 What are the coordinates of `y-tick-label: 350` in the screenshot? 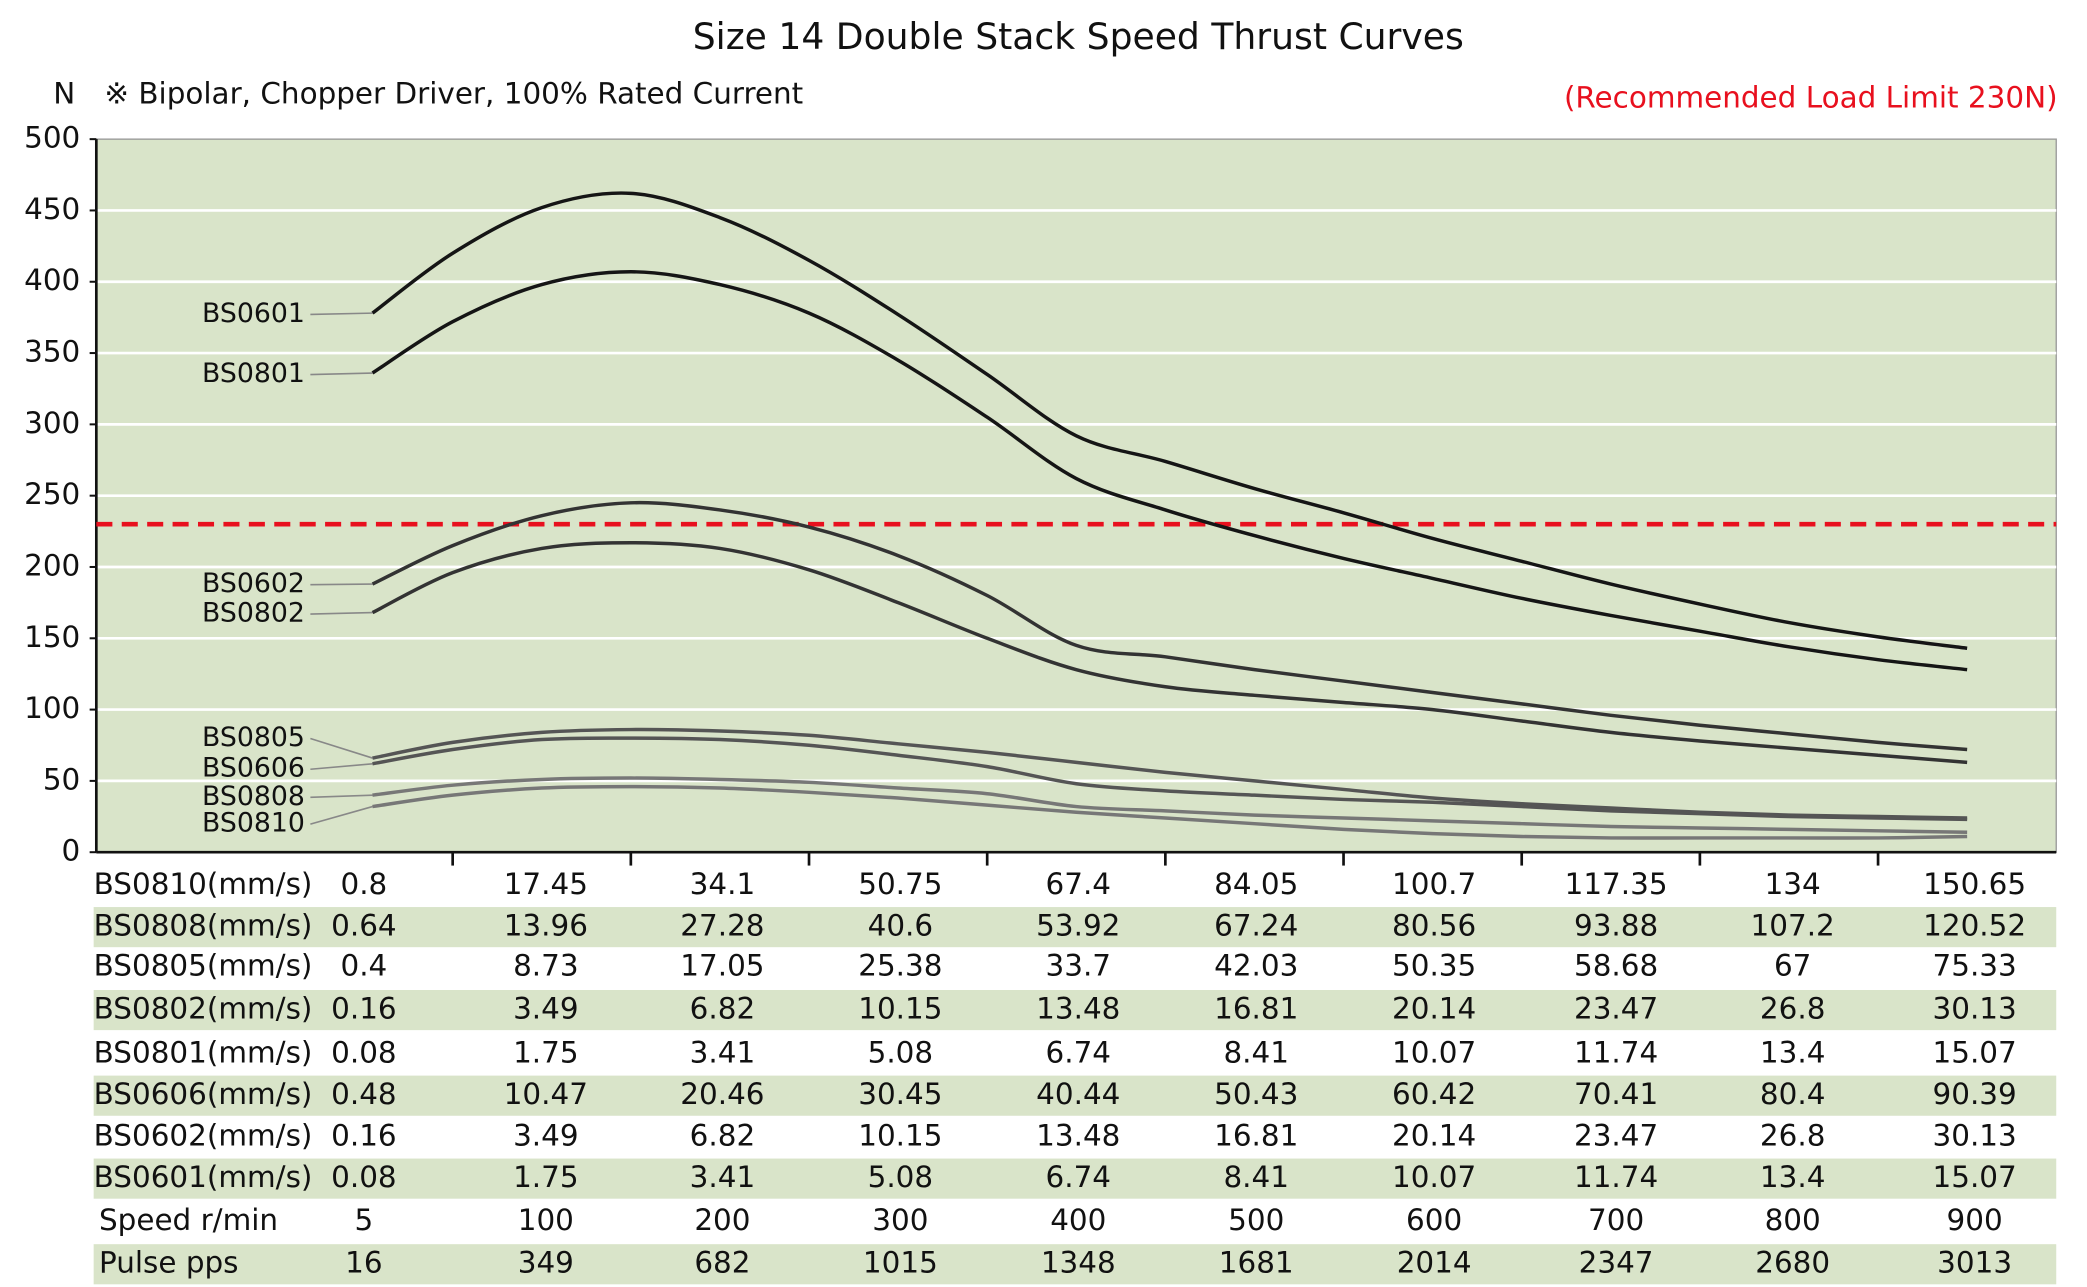 It's located at (52, 352).